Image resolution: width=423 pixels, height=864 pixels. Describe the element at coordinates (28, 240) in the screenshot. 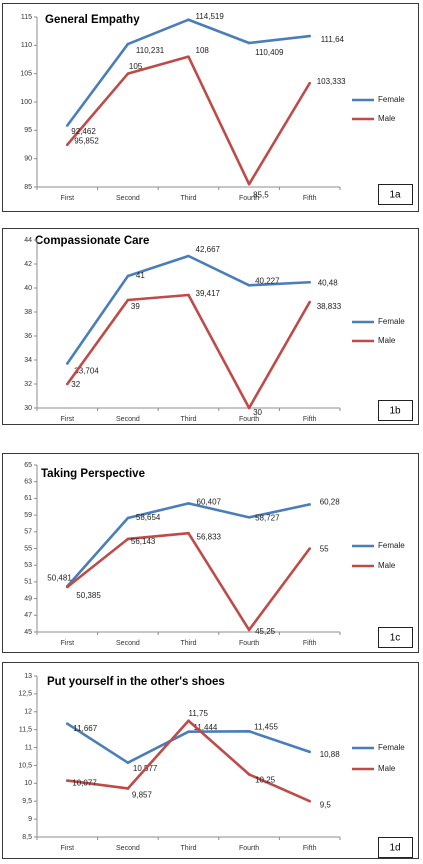

I see `y-tick-label: 44` at that location.